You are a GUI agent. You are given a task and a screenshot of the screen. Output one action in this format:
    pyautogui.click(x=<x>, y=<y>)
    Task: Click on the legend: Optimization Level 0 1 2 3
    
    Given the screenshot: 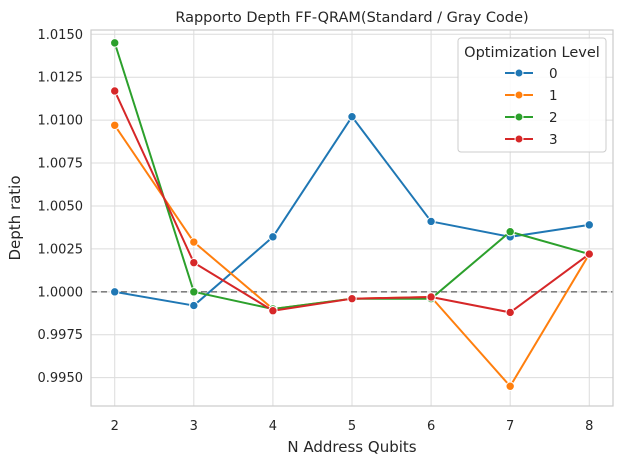 What is the action you would take?
    pyautogui.click(x=532, y=95)
    